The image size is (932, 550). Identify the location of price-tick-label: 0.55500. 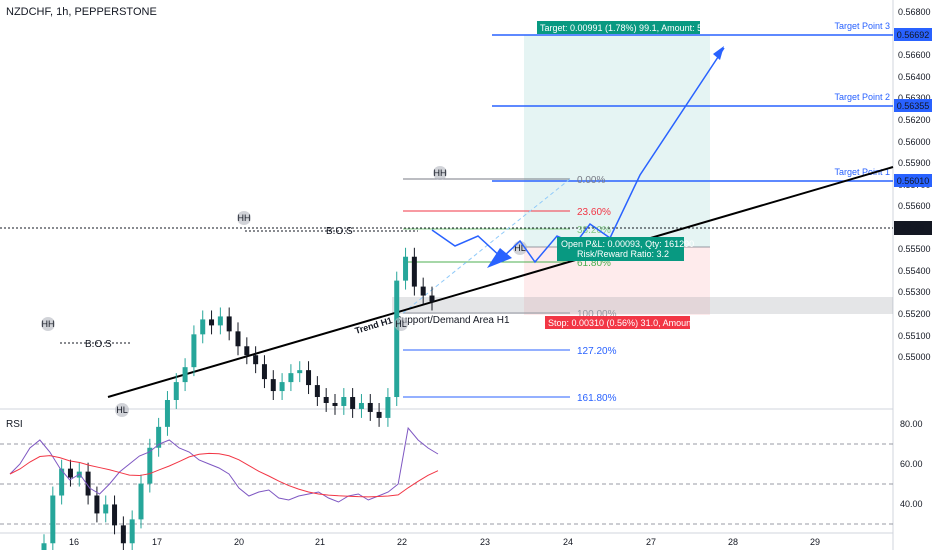
(914, 249).